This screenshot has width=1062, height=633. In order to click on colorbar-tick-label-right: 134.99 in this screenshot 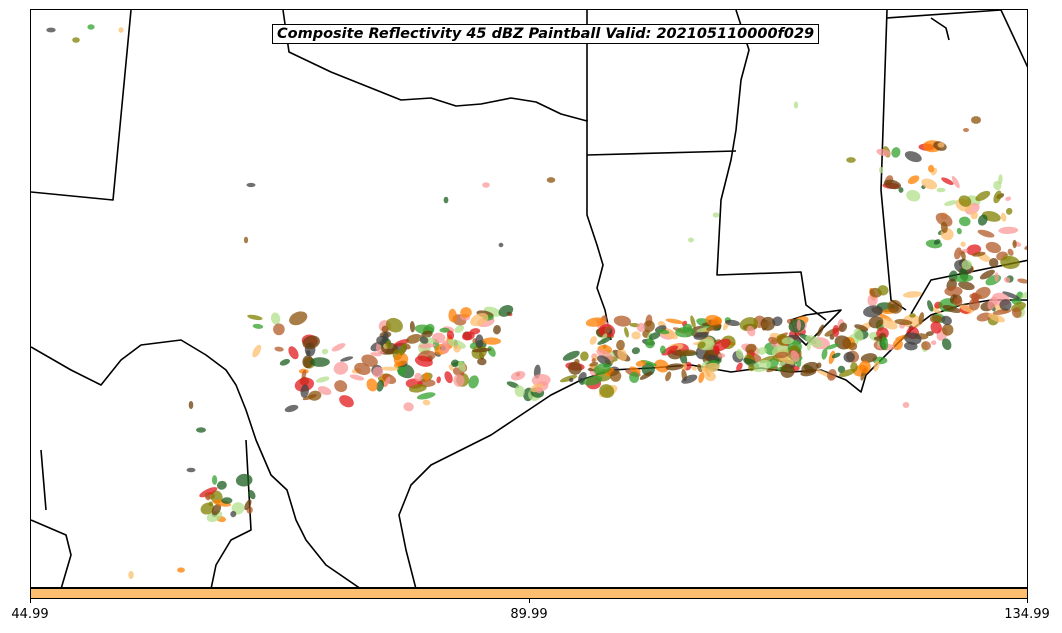, I will do `click(1027, 614)`.